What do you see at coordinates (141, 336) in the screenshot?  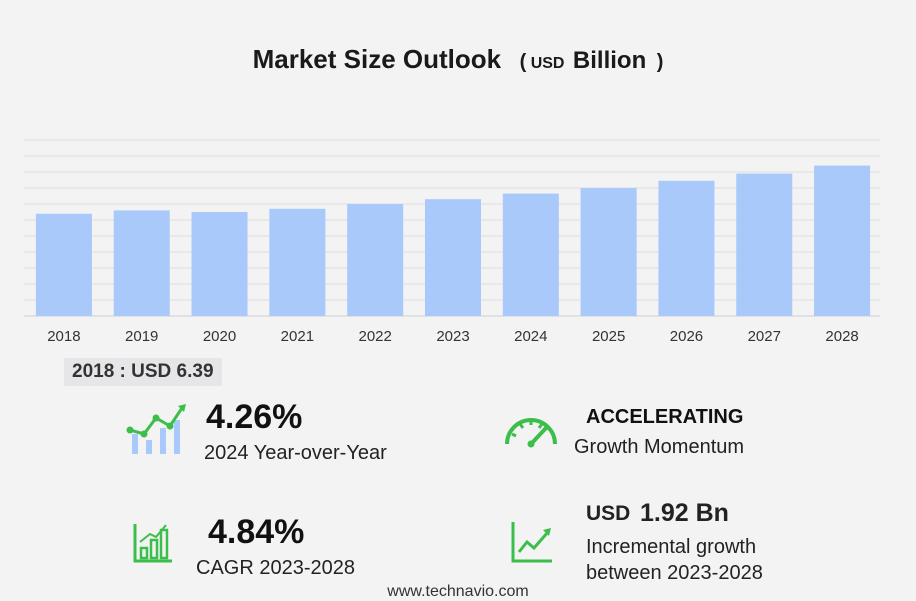 I see `x-tick-2019: 2019` at bounding box center [141, 336].